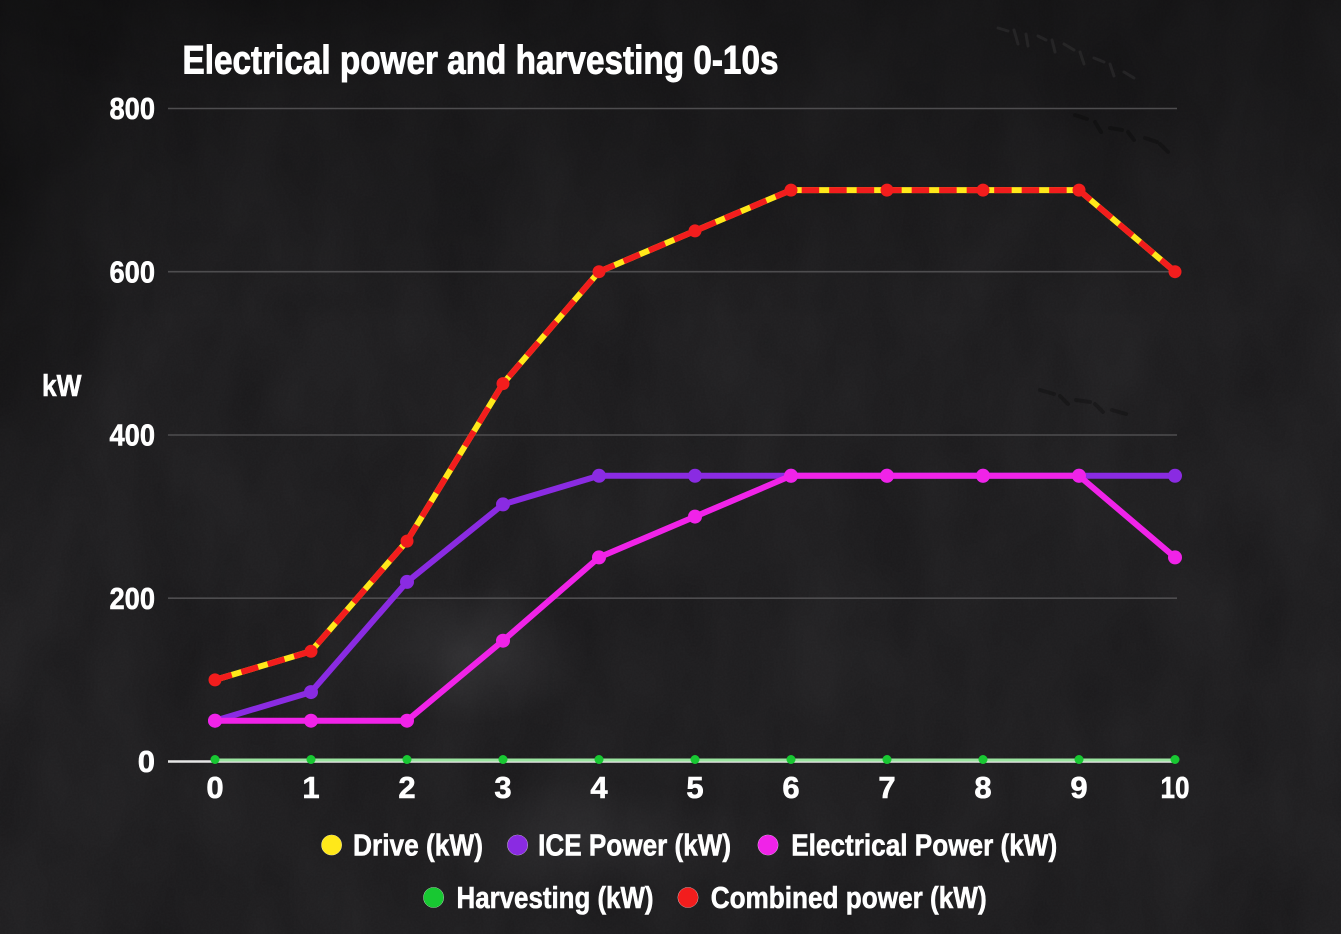  I want to click on svg-text: 3, so click(502, 787).